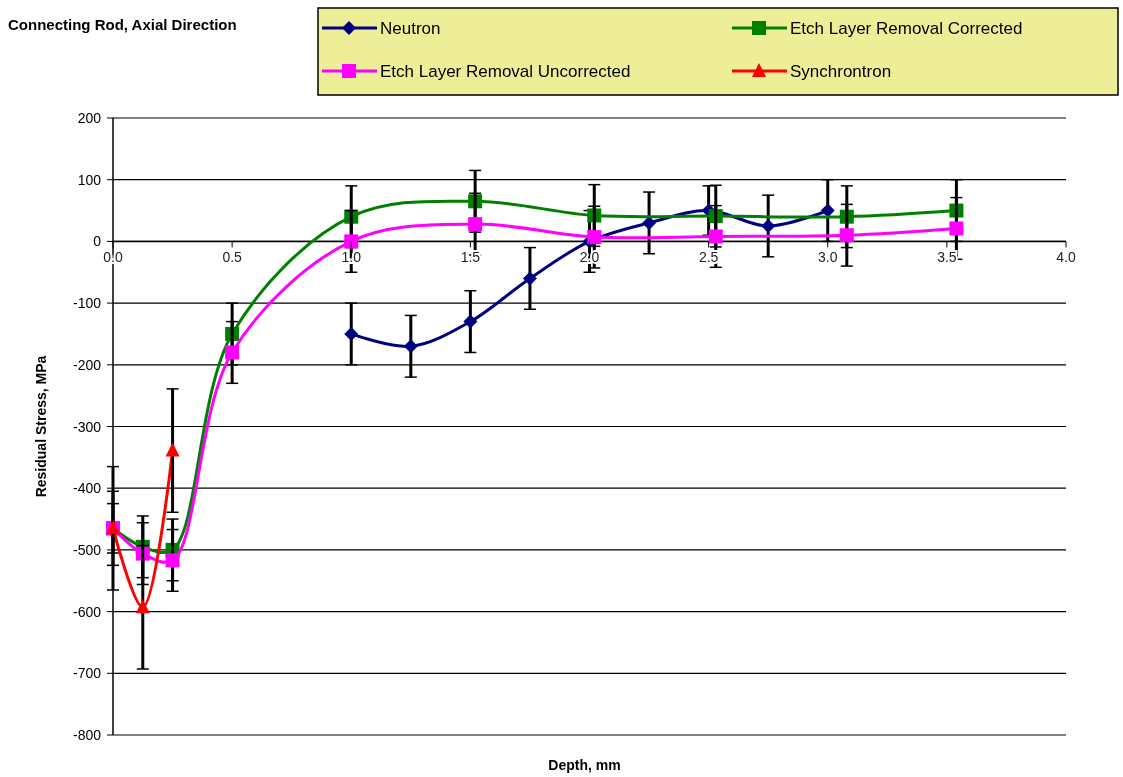 The image size is (1123, 777). Describe the element at coordinates (947, 257) in the screenshot. I see `x-tick-label: 3.5` at that location.